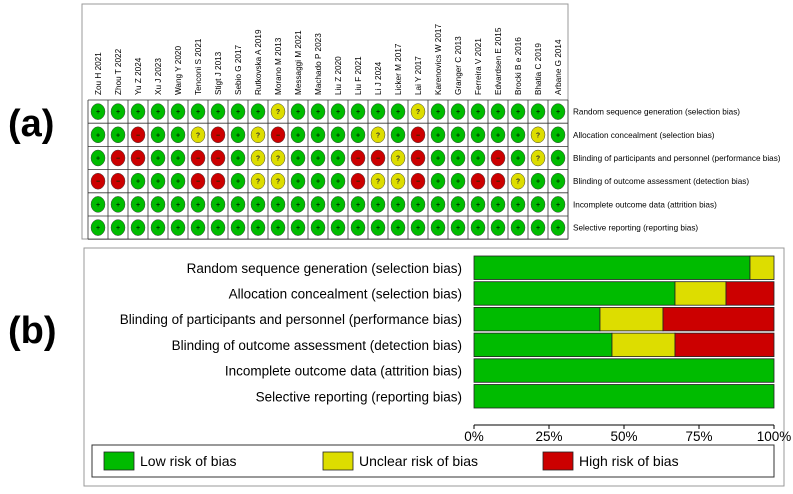 The image size is (793, 494). I want to click on study-label: Wang Y 2020, so click(178, 70).